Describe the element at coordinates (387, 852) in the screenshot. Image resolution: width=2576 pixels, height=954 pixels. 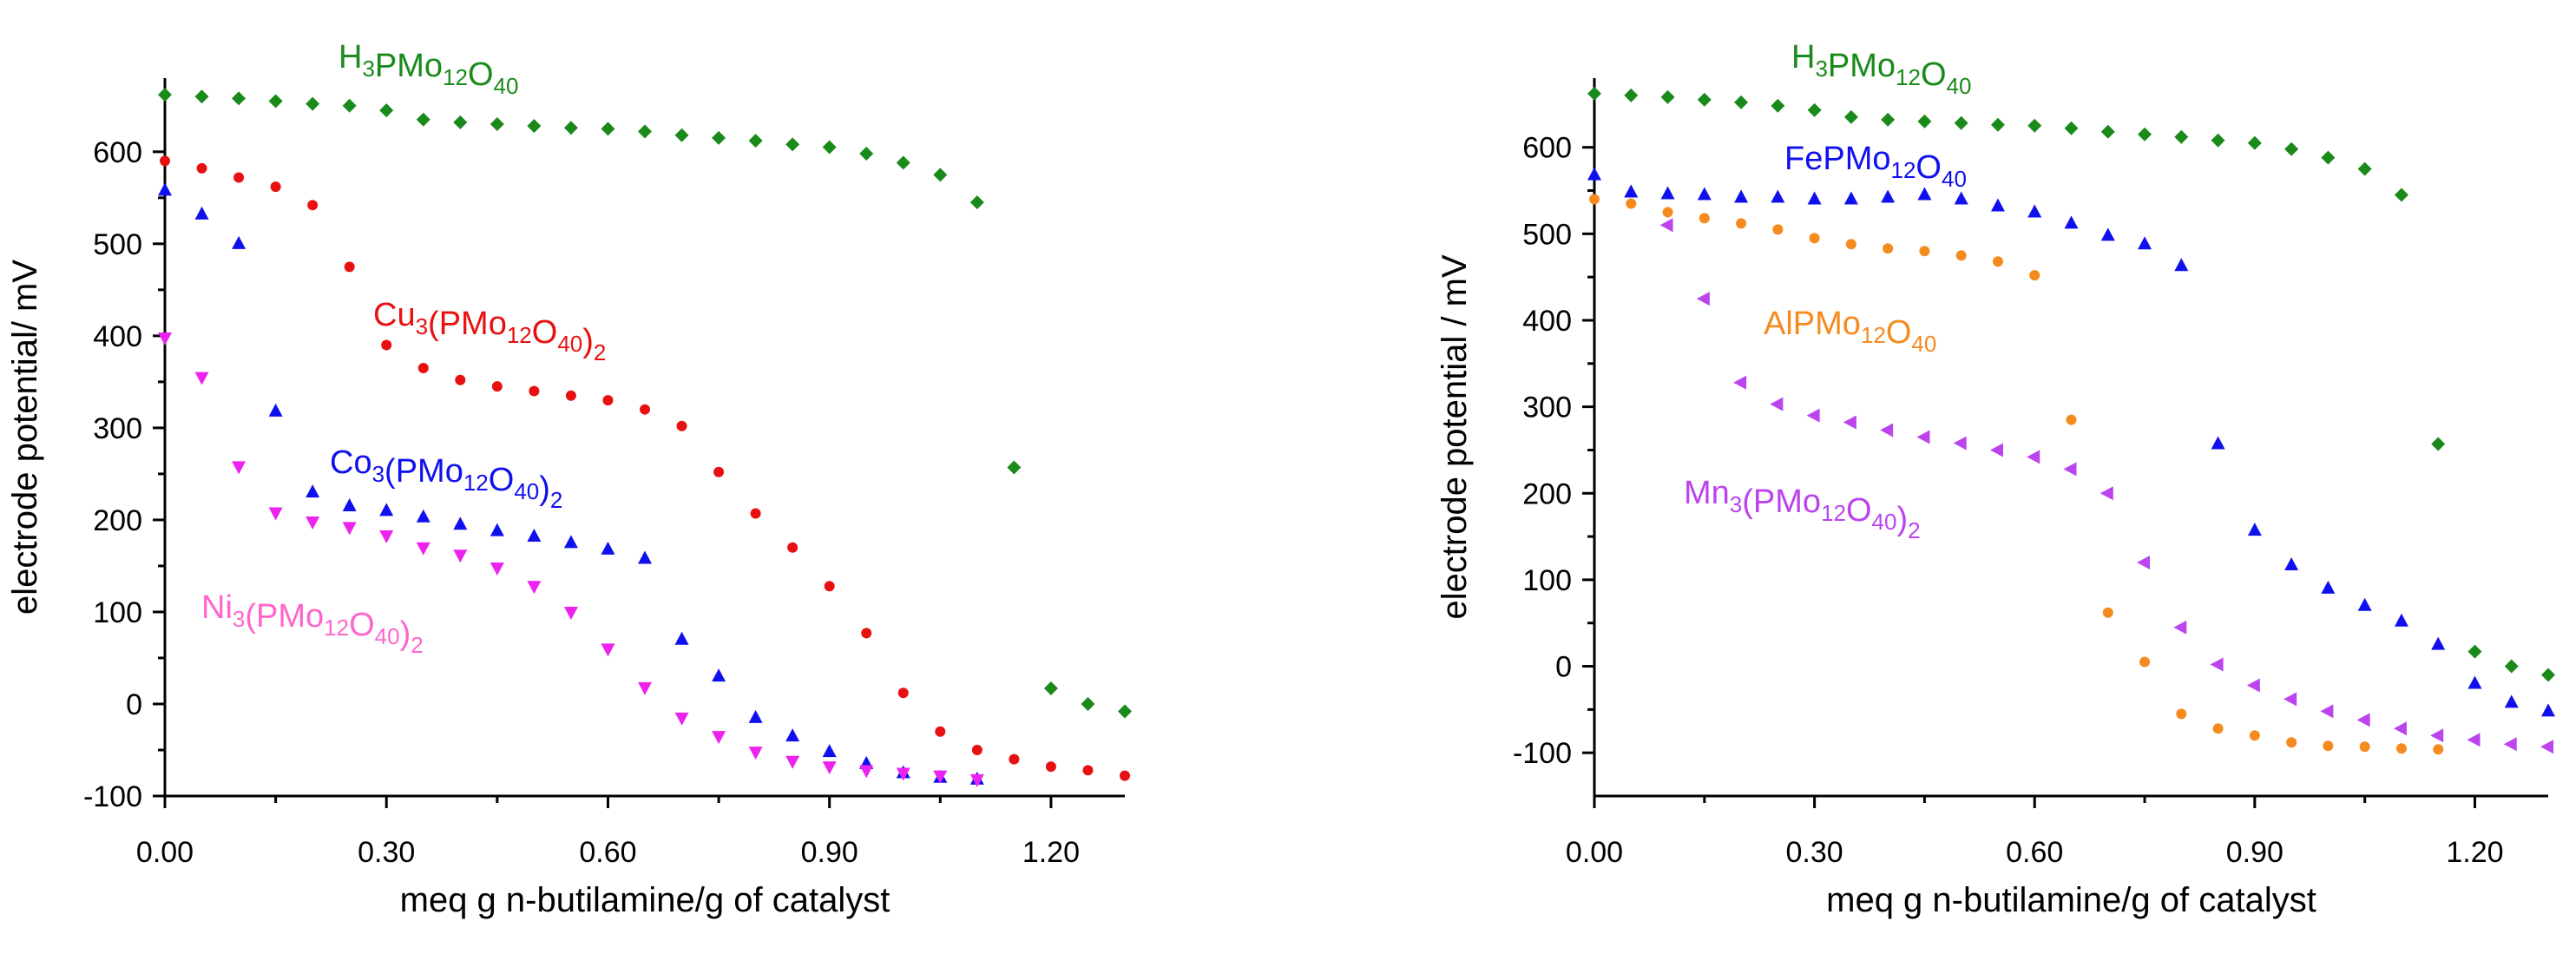
I see `x-tick-label: 0.30` at that location.